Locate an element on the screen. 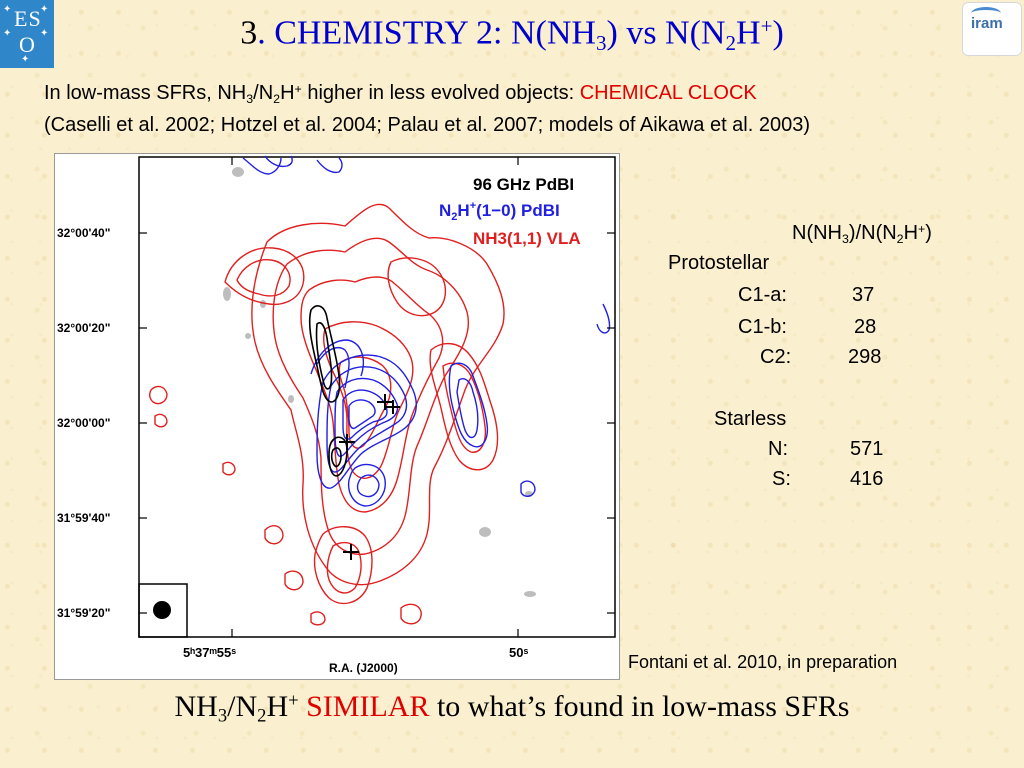 The image size is (1024, 768). row-value: 298 is located at coordinates (865, 357).